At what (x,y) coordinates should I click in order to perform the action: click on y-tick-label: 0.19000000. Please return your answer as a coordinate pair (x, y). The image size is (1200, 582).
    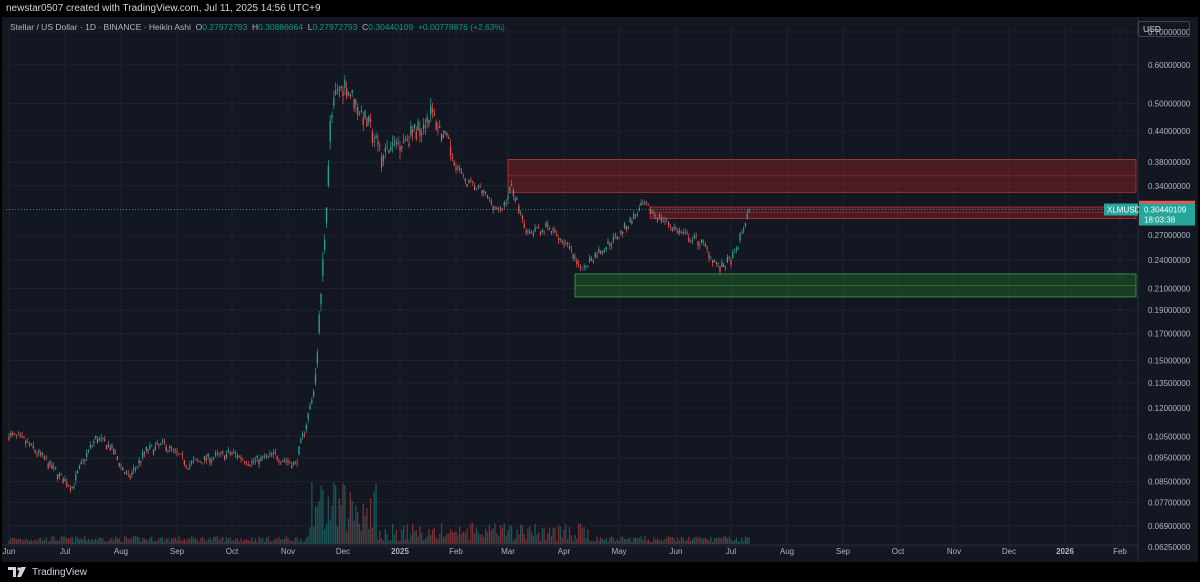
    Looking at the image, I should click on (1169, 310).